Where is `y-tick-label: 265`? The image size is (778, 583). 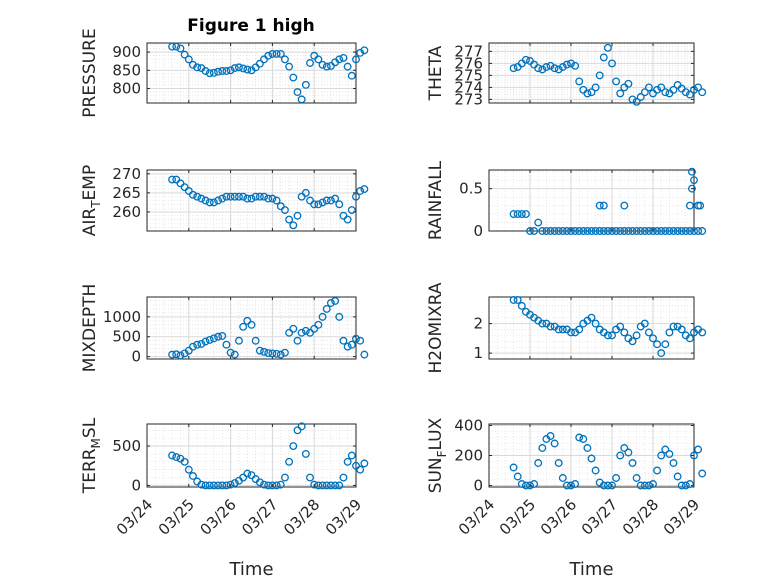
y-tick-label: 265 is located at coordinates (126, 193).